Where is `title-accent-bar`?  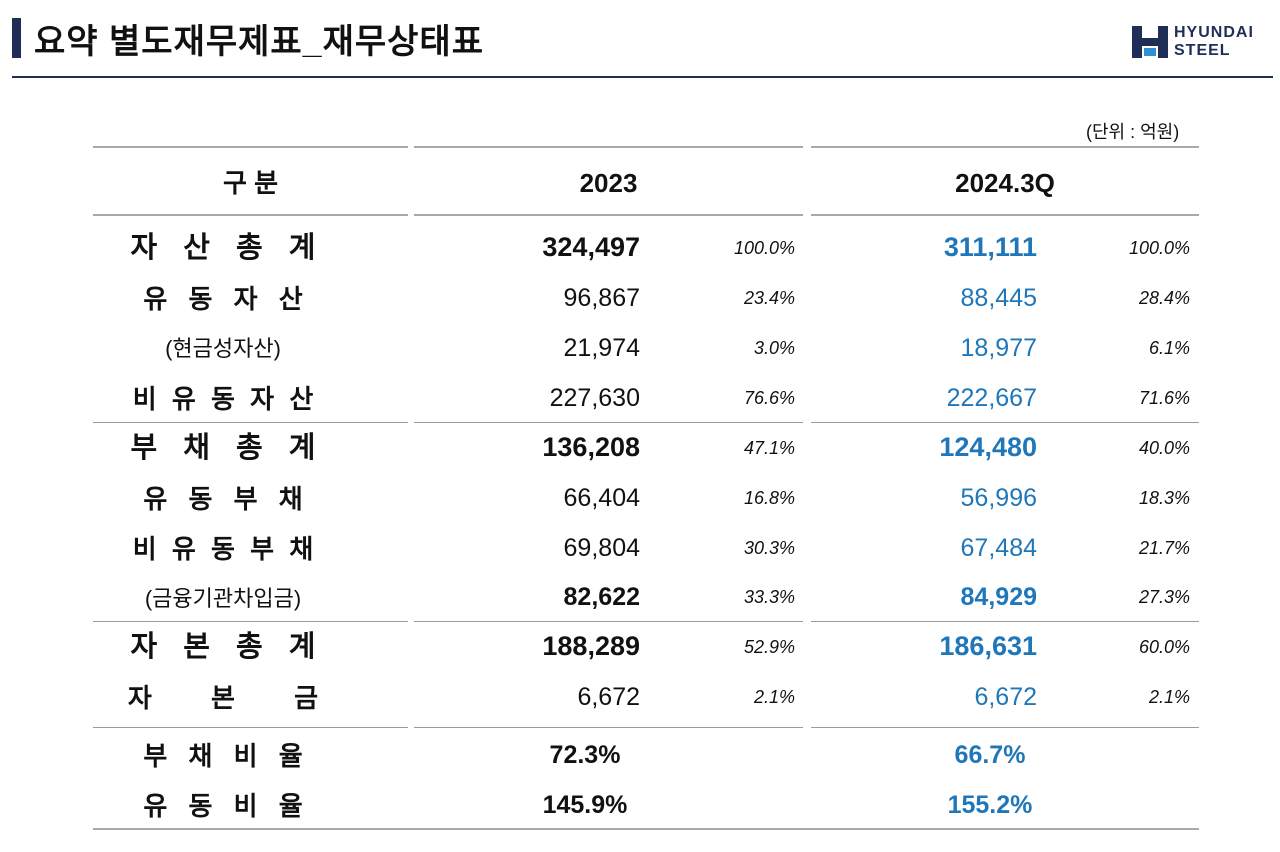
title-accent-bar is located at coordinates (16, 38).